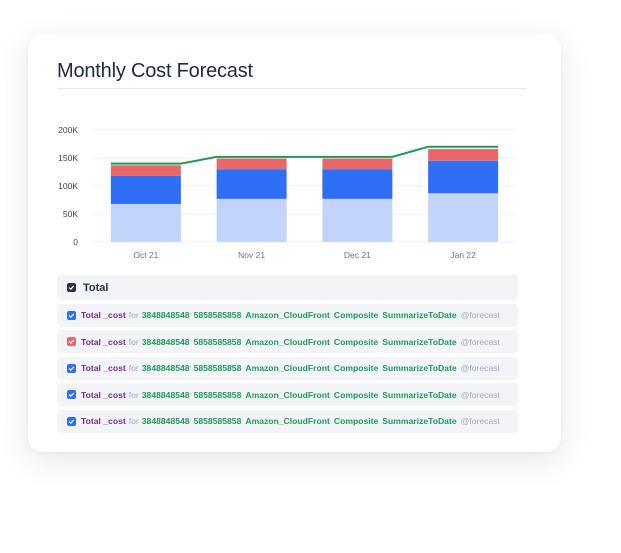 The height and width of the screenshot is (553, 621). What do you see at coordinates (292, 88) in the screenshot?
I see `title-divider` at bounding box center [292, 88].